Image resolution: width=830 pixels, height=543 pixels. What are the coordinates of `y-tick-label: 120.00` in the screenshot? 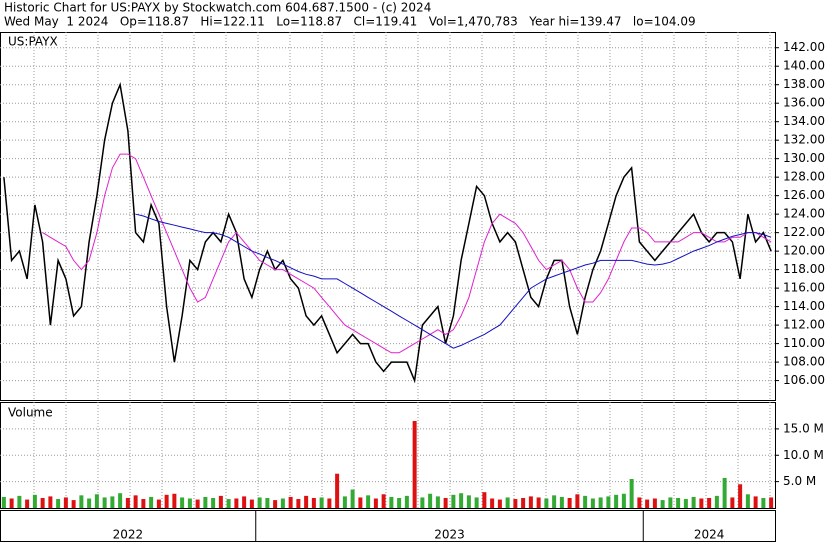 It's located at (804, 251).